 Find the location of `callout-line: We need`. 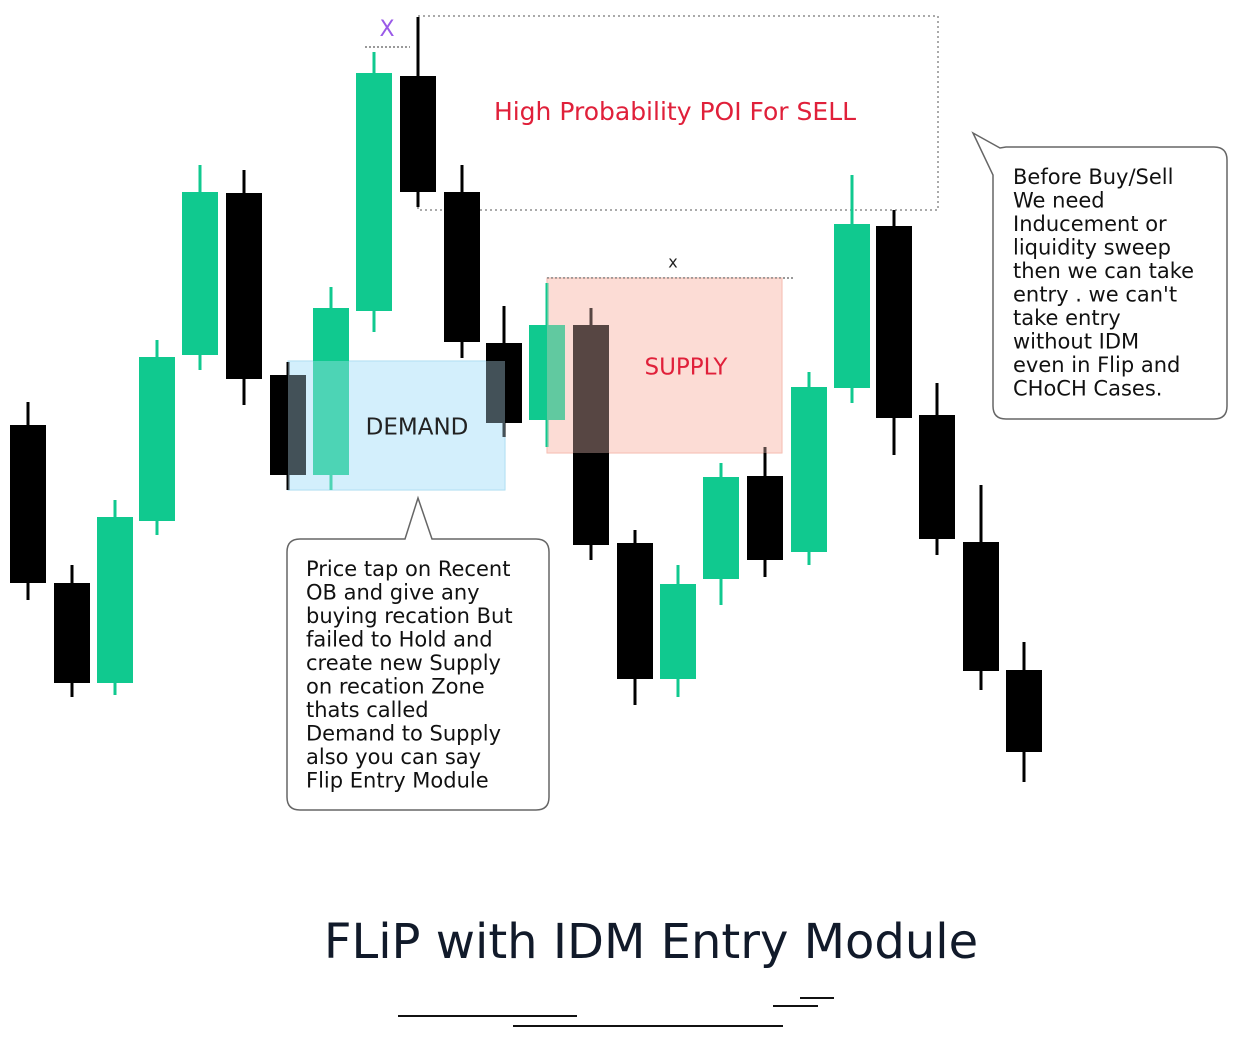

callout-line: We need is located at coordinates (1059, 201).